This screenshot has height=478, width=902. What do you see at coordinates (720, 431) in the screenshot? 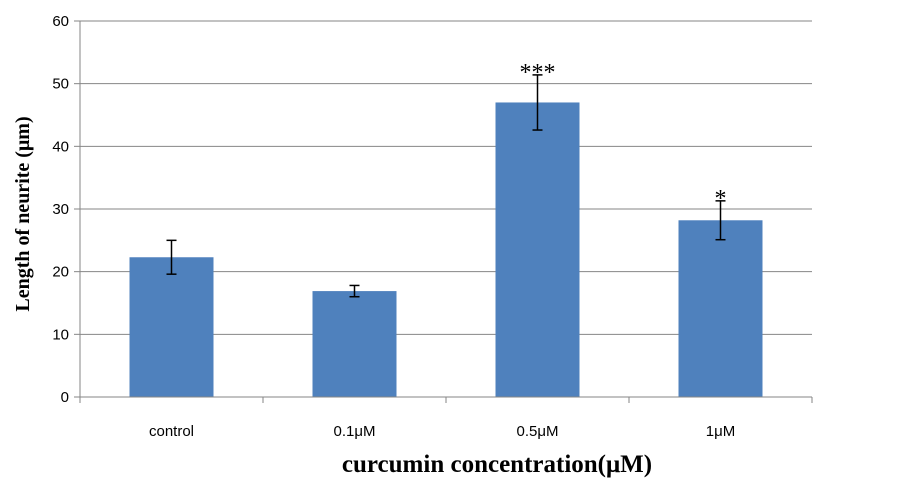
I see `x-tick-label: 1μM` at bounding box center [720, 431].